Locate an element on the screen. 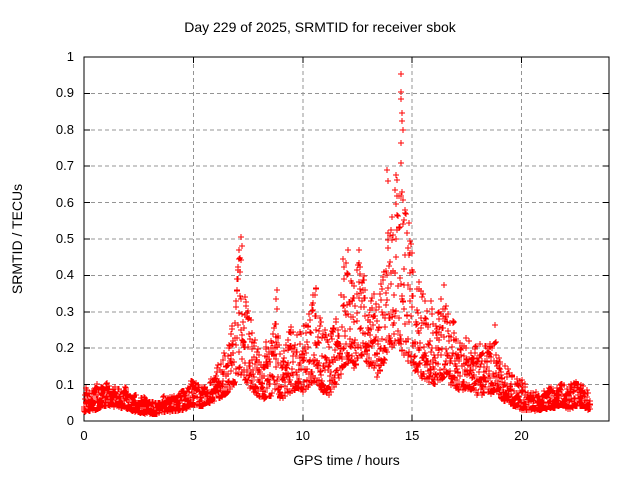 This screenshot has height=480, width=640. y-tick-label: 0.7 is located at coordinates (64, 166).